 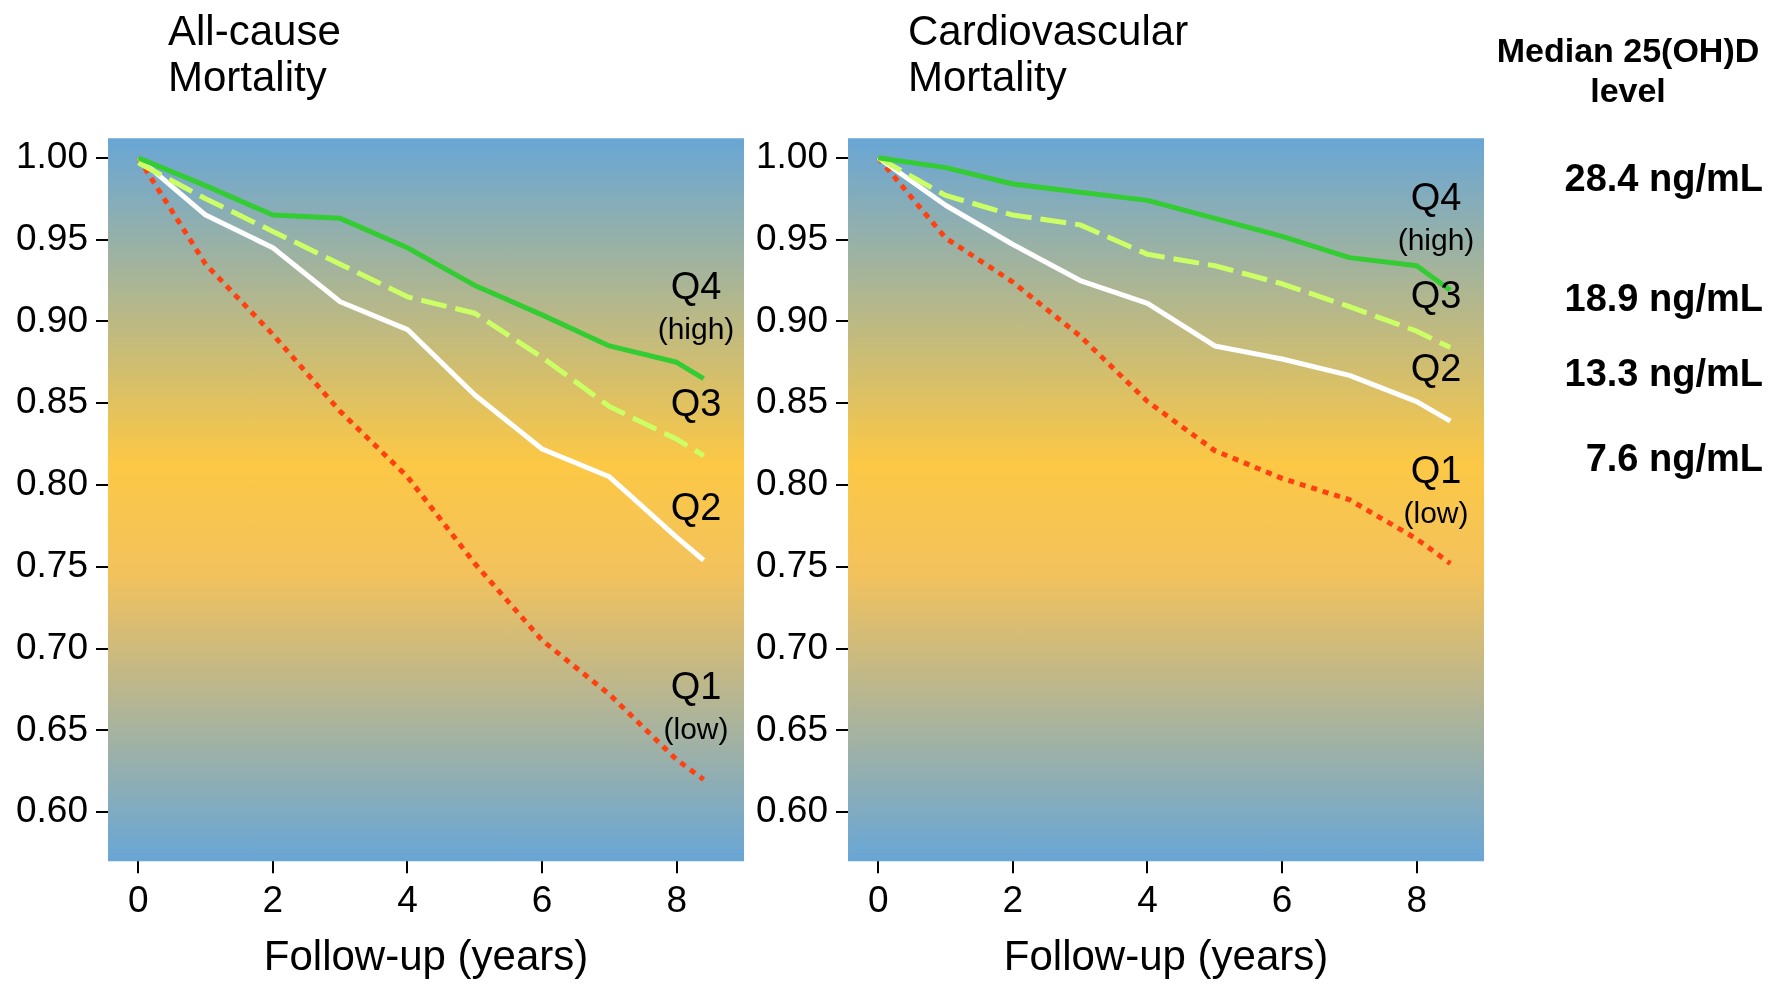 I want to click on text: 28.4 ng/mL, so click(x=1663, y=178).